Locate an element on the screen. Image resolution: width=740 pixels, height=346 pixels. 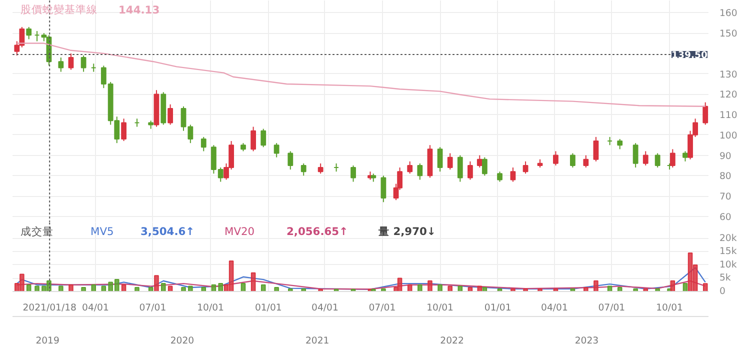
y-tick-label: 100 is located at coordinates (729, 136).